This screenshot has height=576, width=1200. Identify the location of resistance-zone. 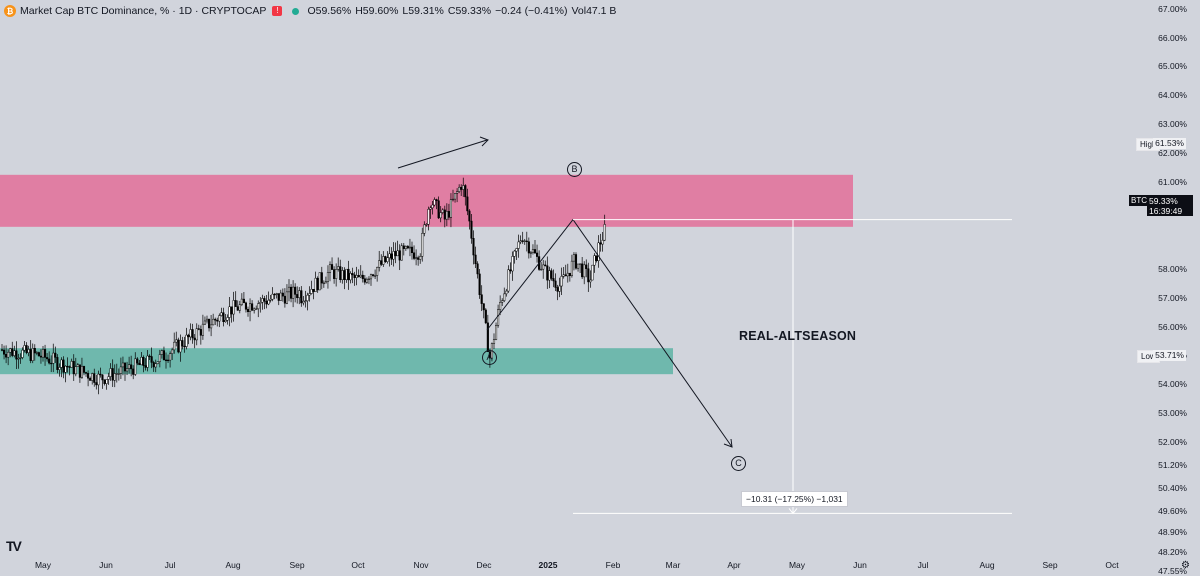
(426, 200).